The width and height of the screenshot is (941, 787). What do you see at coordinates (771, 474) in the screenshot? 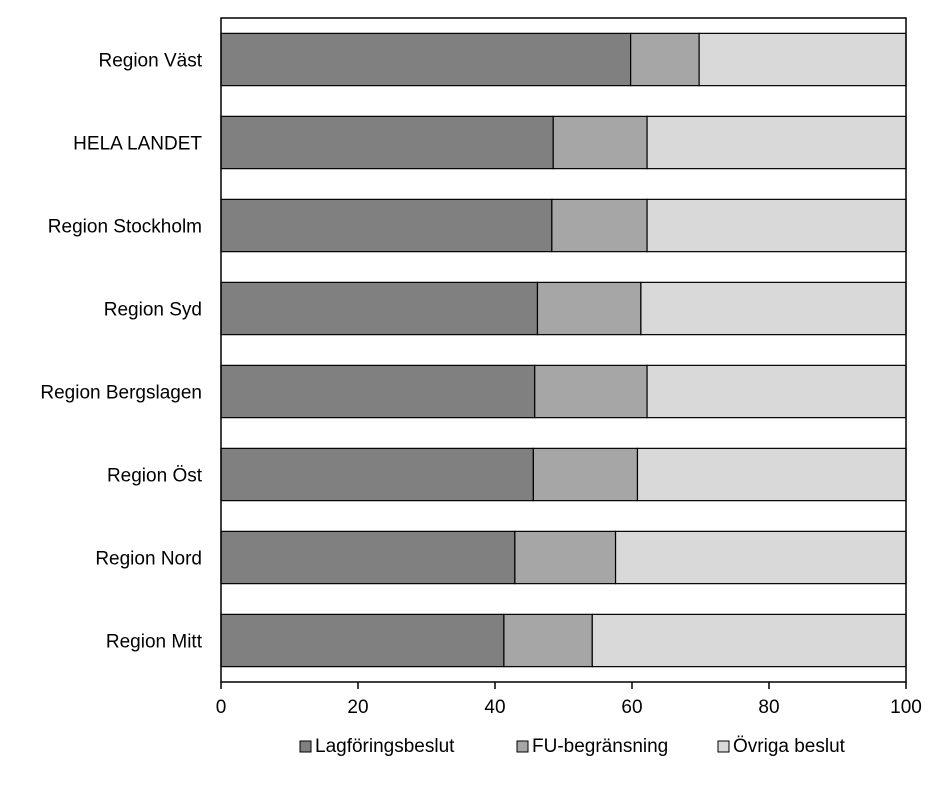
I see `bar-segment--vriga-beslut-5` at bounding box center [771, 474].